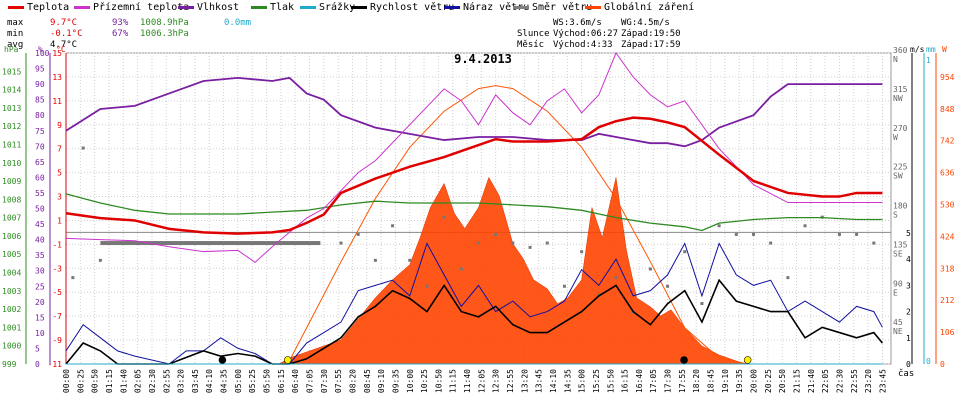 This screenshot has width=966, height=400. What do you see at coordinates (947, 236) in the screenshot?
I see `radiation-tick-label: 424` at bounding box center [947, 236].